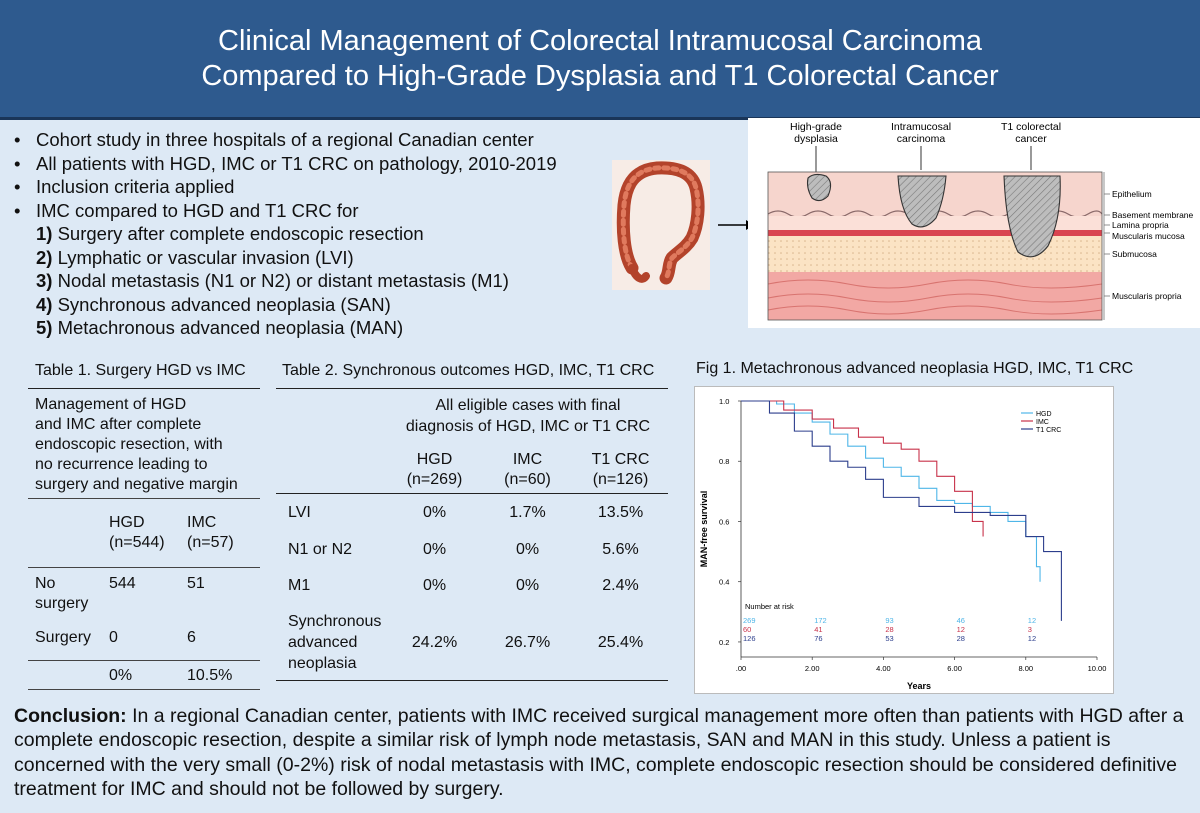  What do you see at coordinates (921, 139) in the screenshot?
I see `svg-text: carcinoma` at bounding box center [921, 139].